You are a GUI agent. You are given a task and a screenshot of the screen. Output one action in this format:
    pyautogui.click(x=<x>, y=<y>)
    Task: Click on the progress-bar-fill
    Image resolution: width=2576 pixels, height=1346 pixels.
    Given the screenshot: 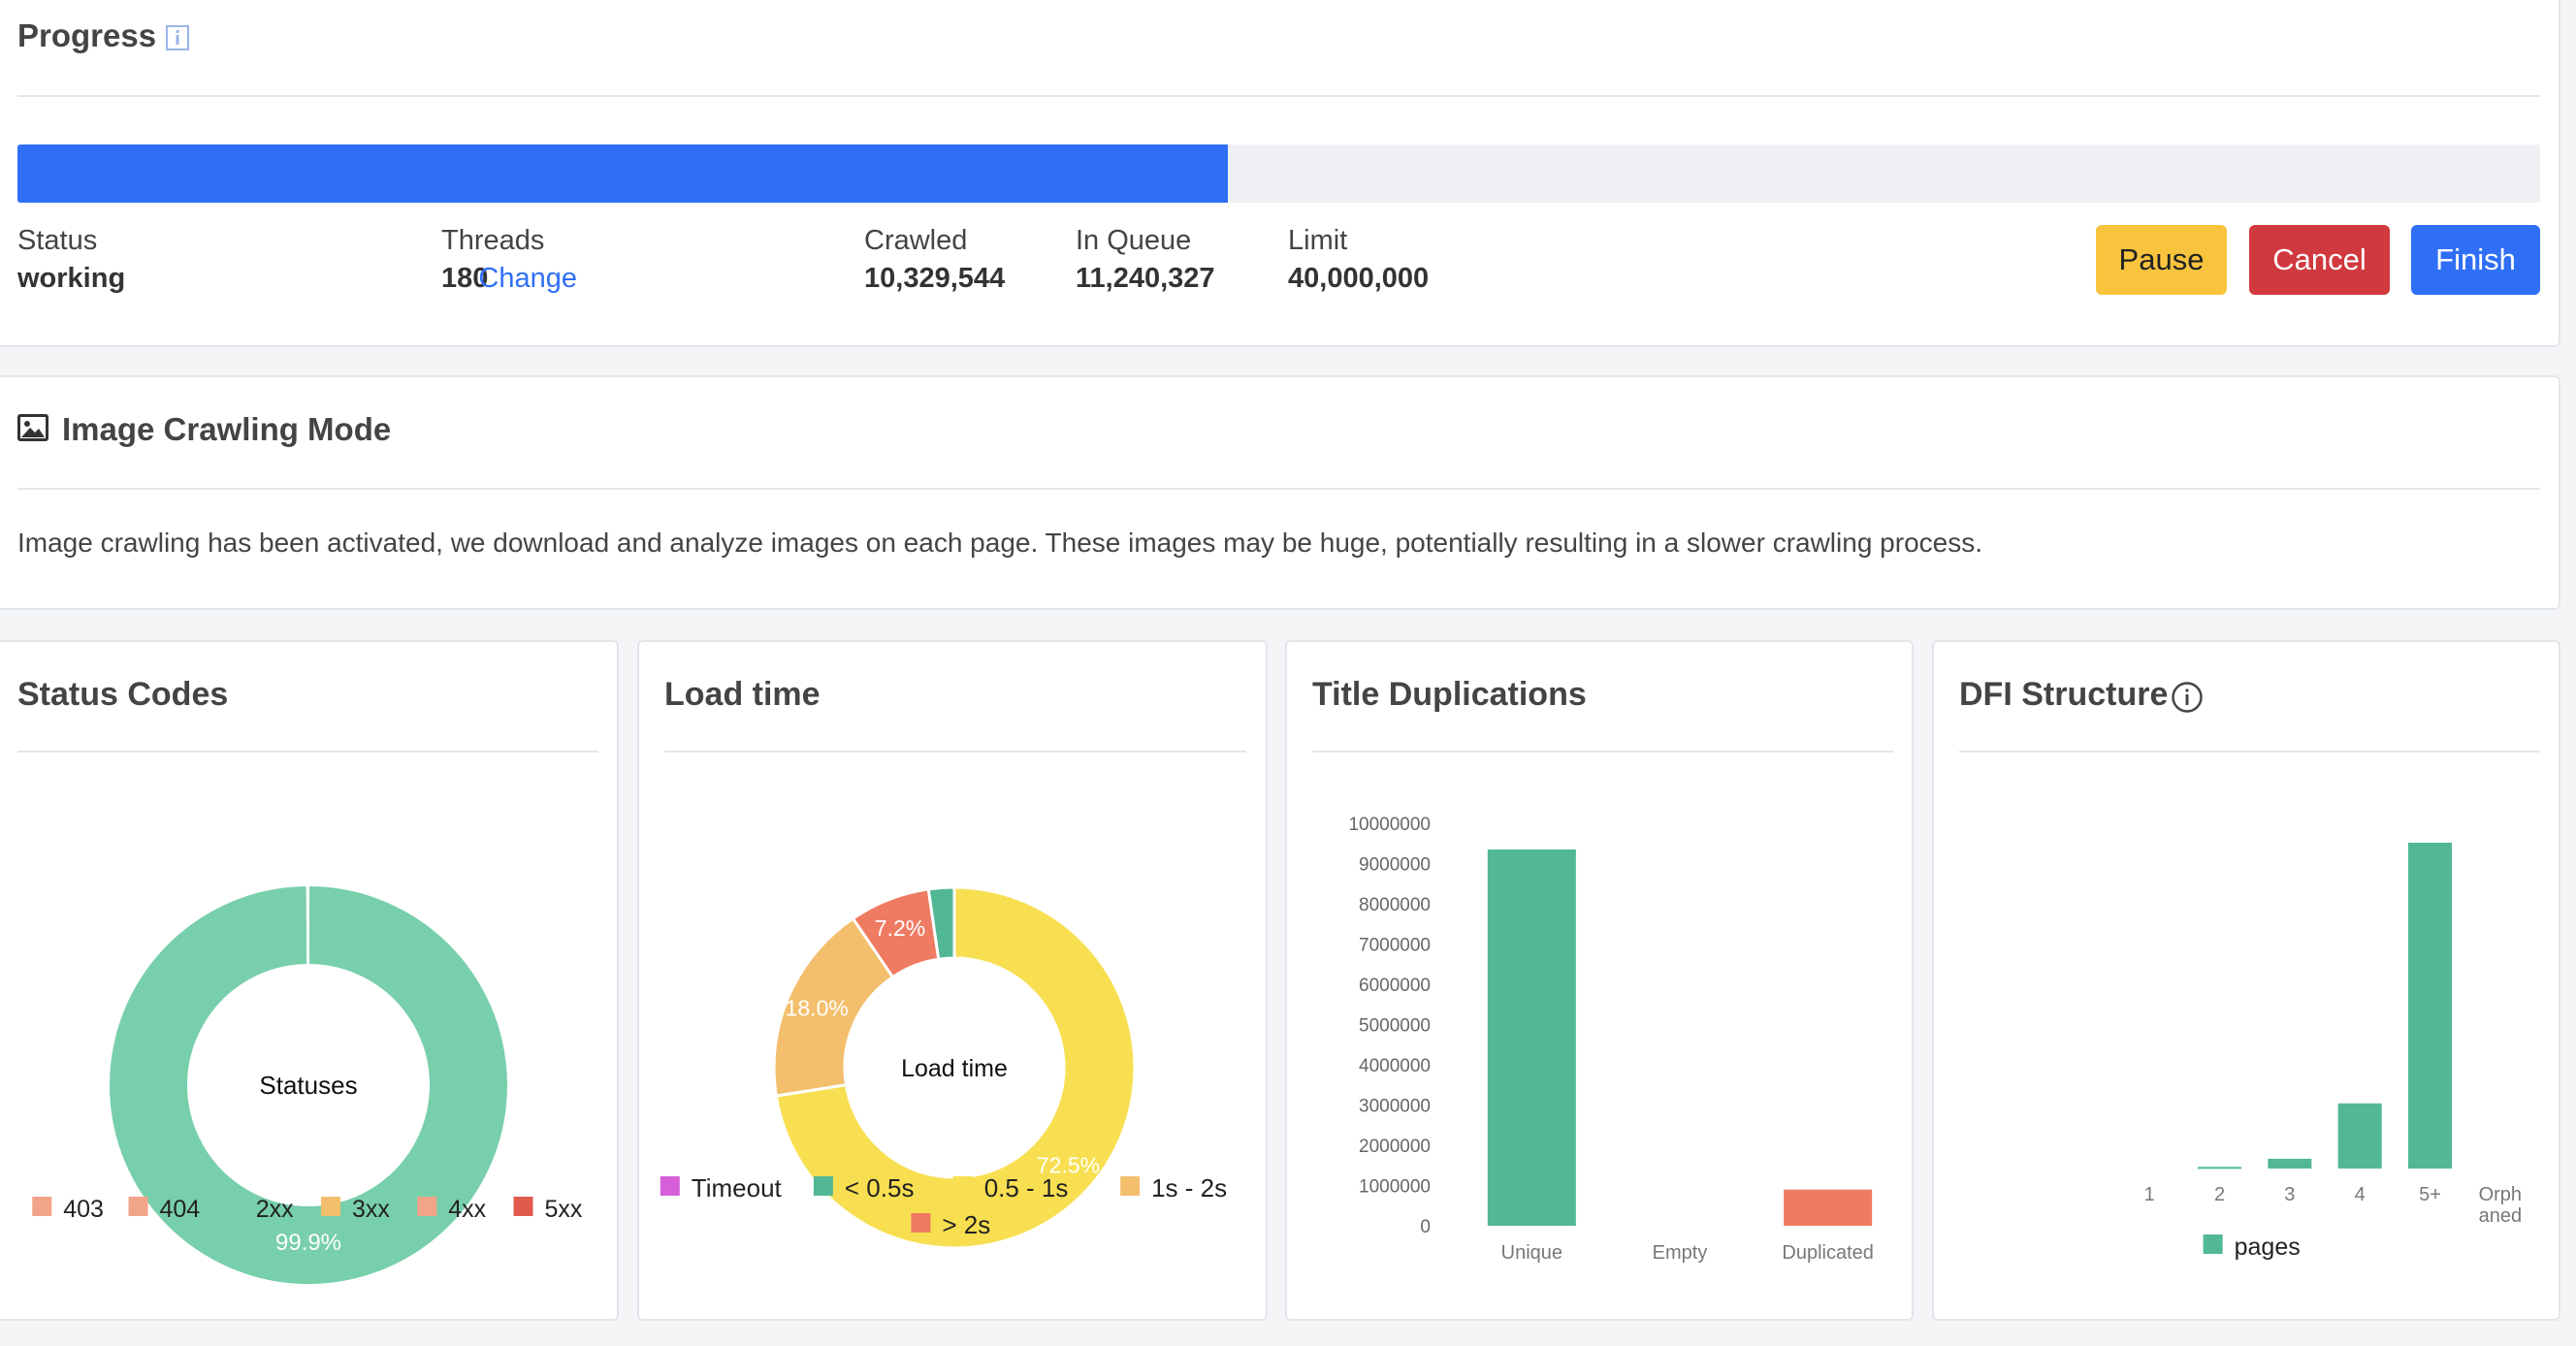 What is the action you would take?
    pyautogui.click(x=623, y=173)
    